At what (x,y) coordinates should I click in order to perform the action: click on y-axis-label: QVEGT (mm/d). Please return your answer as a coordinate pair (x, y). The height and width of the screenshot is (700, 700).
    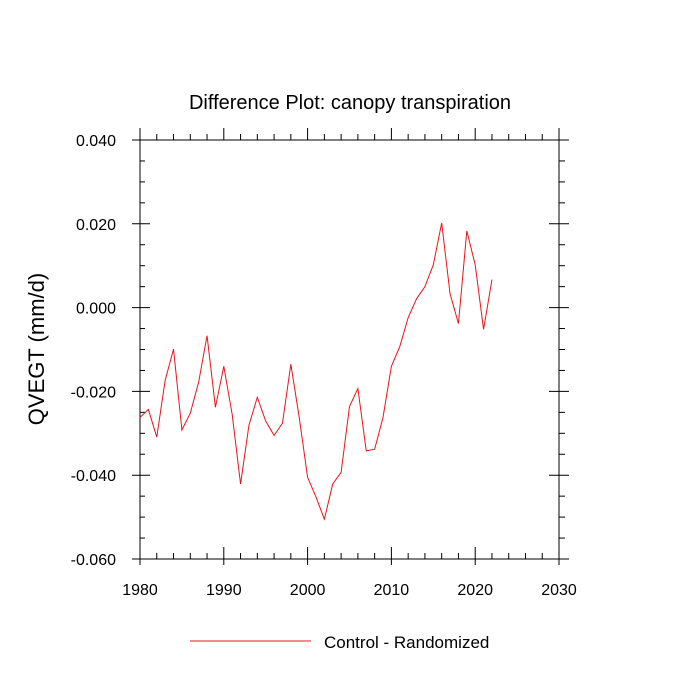
    Looking at the image, I should click on (36, 349).